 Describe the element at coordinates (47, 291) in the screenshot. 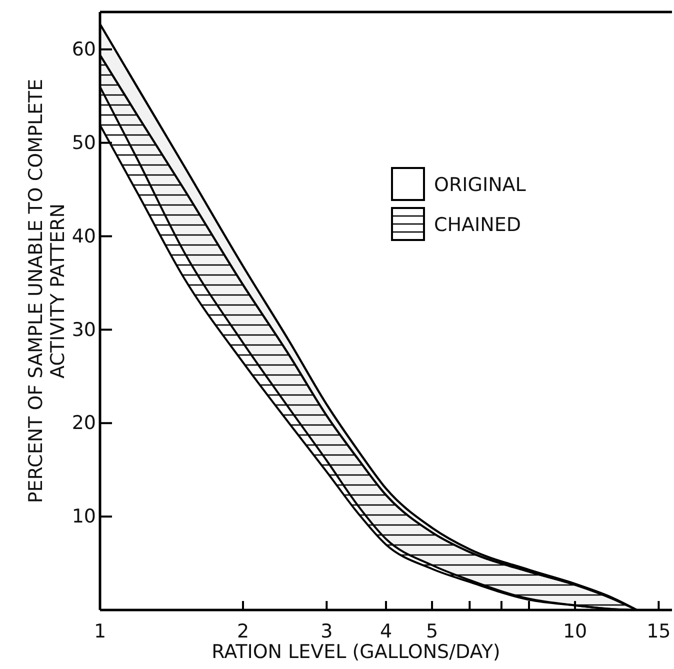

I see `y-axis-title: PERCENT OF SAMPLE UNABLE TO COMPLETE ACTIVITY PATTERN` at that location.